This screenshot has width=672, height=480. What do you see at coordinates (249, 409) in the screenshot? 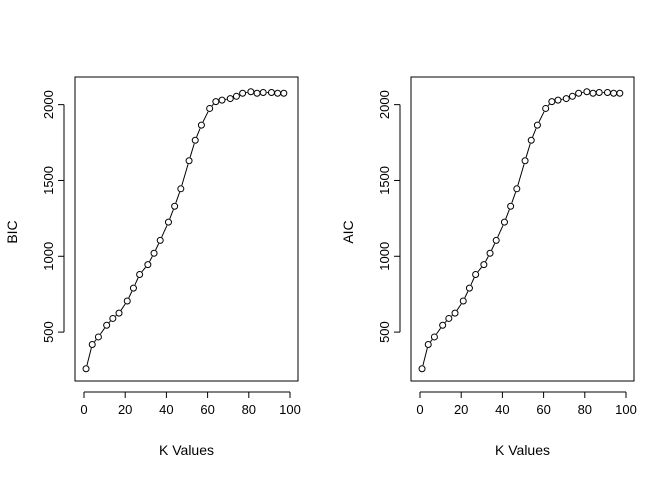
I see `bic-x-tick-label: 80` at bounding box center [249, 409].